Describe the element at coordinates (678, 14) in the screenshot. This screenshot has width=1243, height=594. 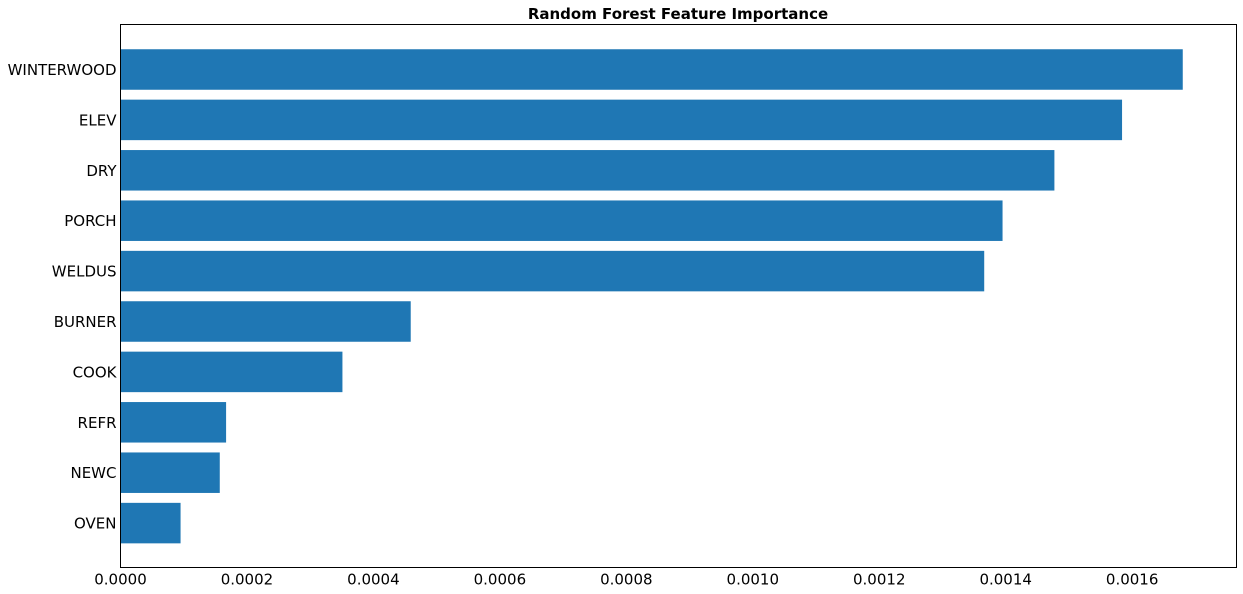
I see `chart-title: Random Forest Feature Importance` at that location.